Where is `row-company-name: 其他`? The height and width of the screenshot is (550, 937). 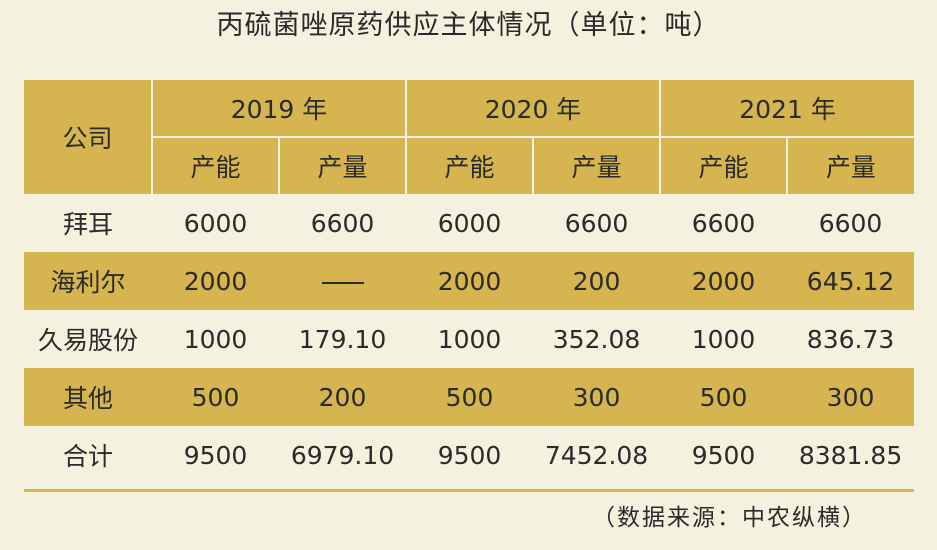
row-company-name: 其他 is located at coordinates (88, 397).